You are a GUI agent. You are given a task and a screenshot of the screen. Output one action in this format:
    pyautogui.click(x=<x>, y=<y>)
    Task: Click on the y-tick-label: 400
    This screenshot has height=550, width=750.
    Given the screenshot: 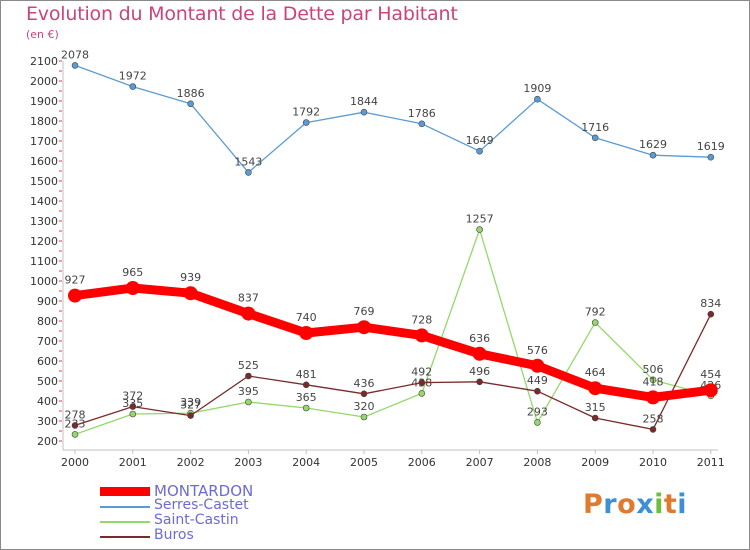 What is the action you would take?
    pyautogui.click(x=47, y=401)
    